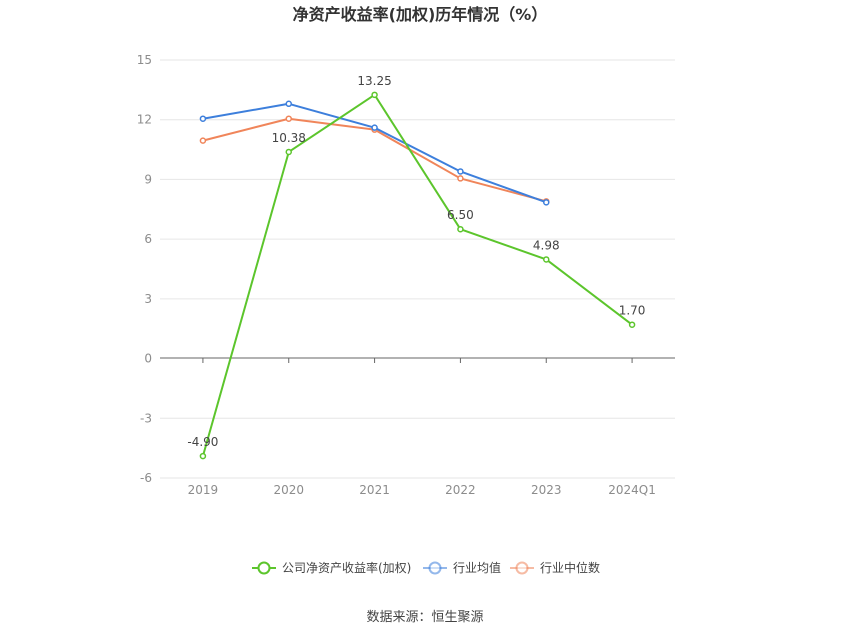  I want to click on legend-label: 公司净资产收益率(加权), so click(346, 567).